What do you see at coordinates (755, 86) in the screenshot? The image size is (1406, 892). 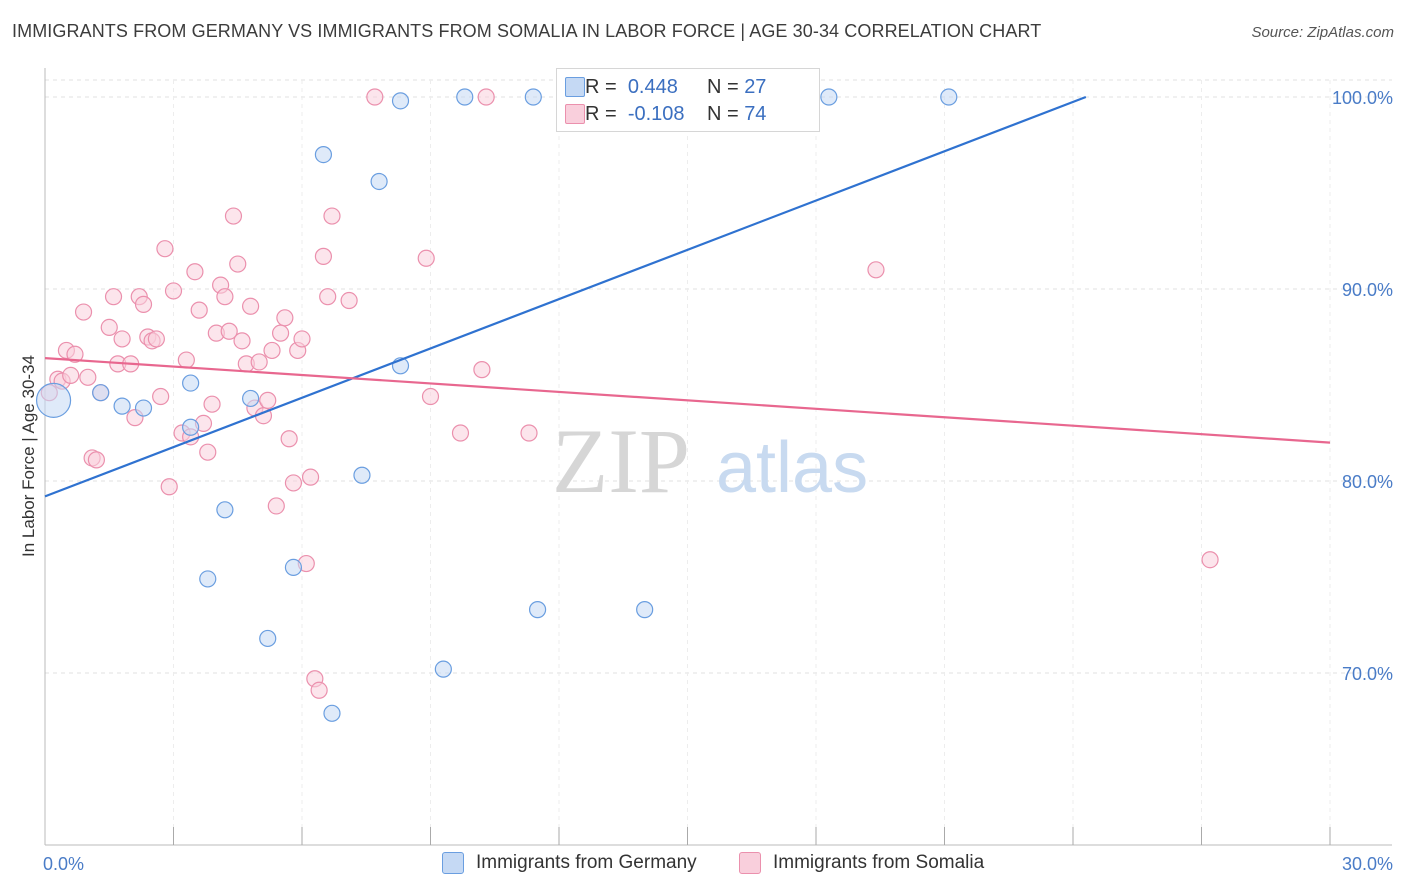 I see `legend-n-value: 27` at bounding box center [755, 86].